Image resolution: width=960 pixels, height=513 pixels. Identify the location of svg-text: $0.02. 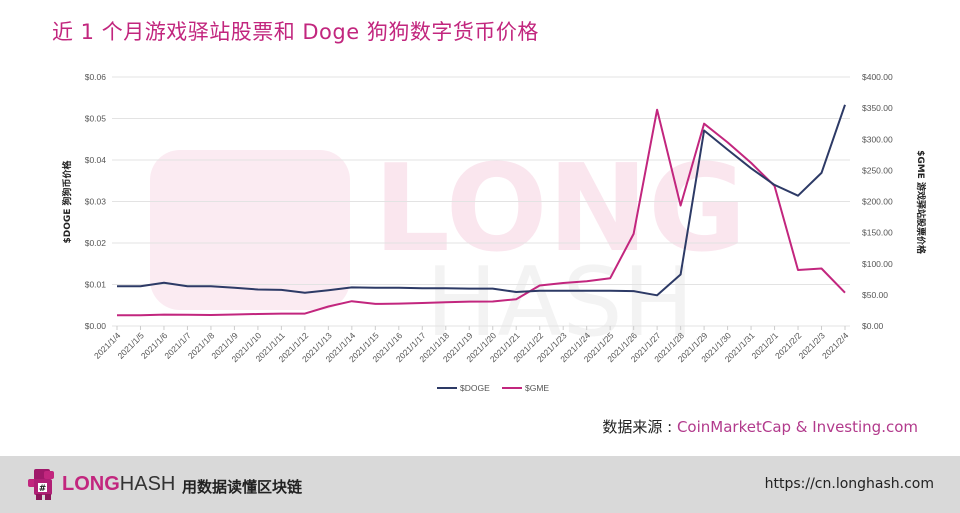
(96, 243).